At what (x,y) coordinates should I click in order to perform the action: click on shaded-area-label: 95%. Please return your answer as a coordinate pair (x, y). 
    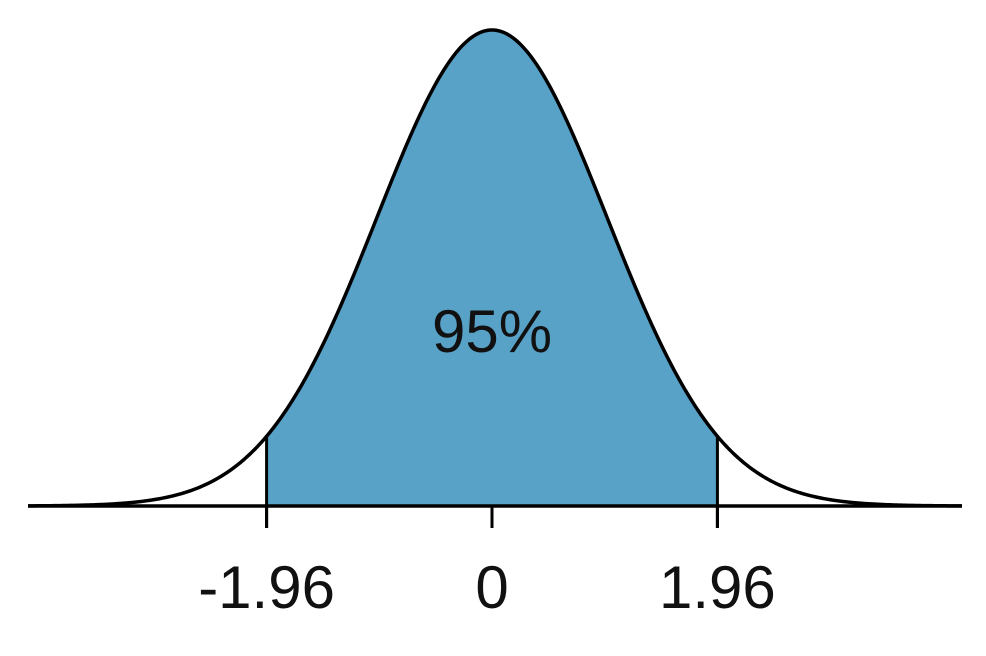
    Looking at the image, I should click on (492, 331).